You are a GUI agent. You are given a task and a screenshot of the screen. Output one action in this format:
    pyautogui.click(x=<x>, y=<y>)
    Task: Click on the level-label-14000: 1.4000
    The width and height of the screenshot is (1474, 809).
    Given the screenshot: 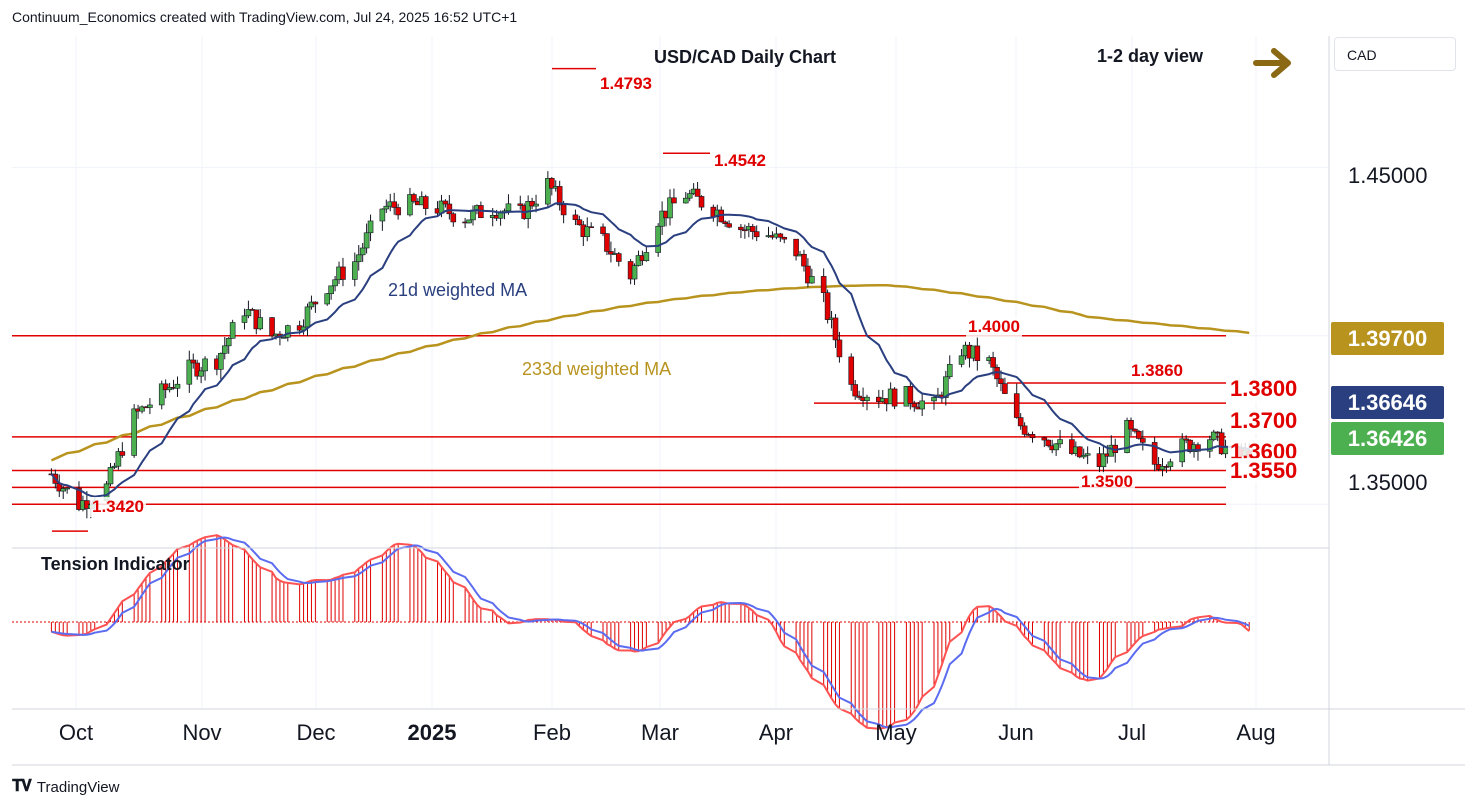 What is the action you would take?
    pyautogui.click(x=994, y=327)
    